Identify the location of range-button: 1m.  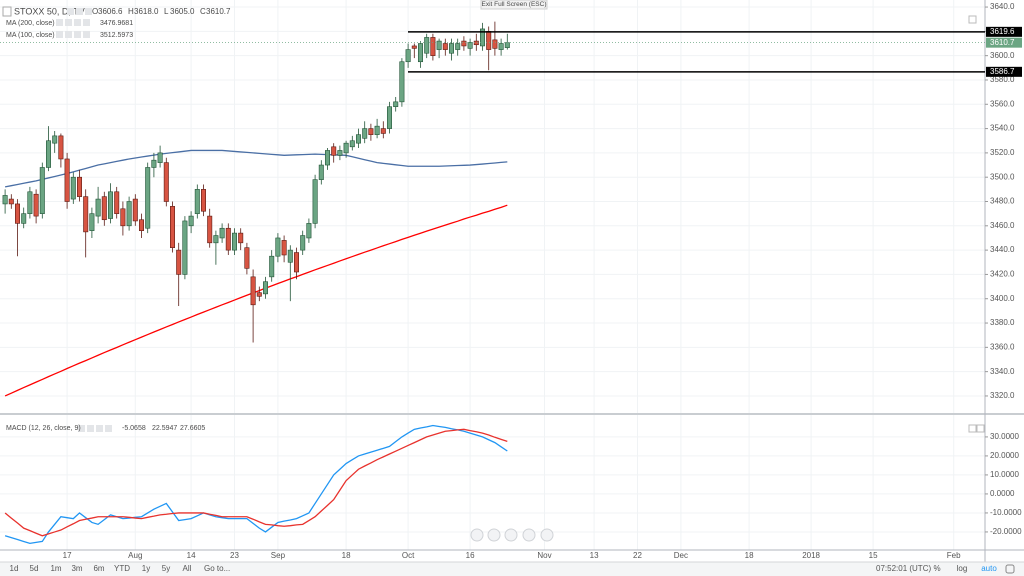
(55, 568).